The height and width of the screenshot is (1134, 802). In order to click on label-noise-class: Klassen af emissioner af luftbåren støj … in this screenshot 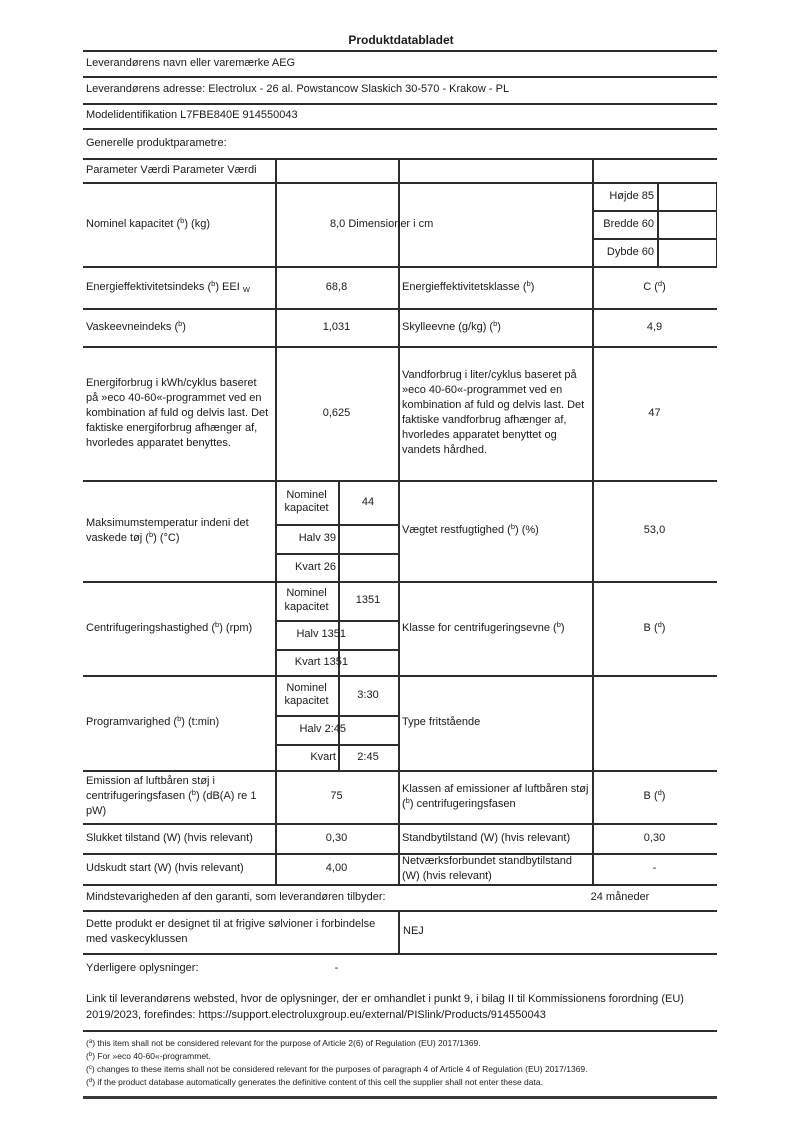, I will do `click(495, 796)`.